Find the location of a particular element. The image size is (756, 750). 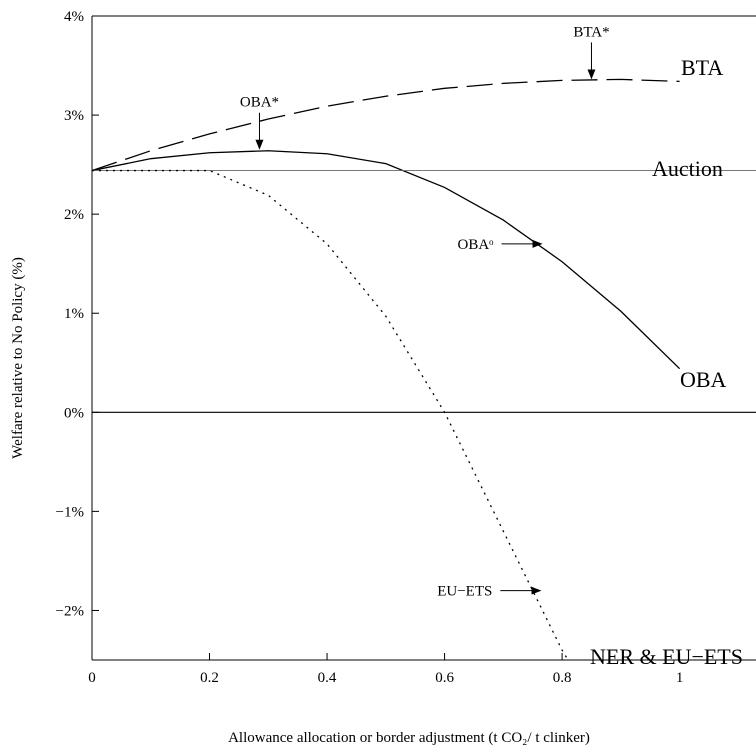

curve-label-oba: OBA is located at coordinates (703, 379).